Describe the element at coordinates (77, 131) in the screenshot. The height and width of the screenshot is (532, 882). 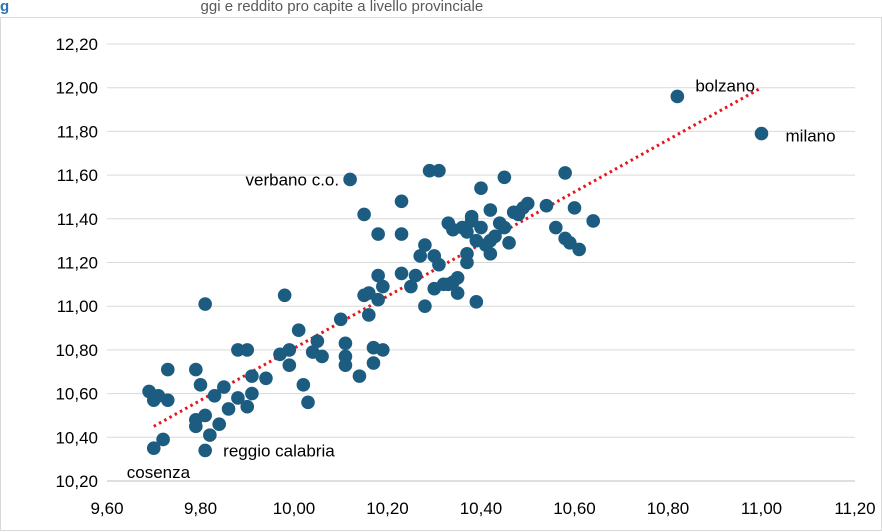
I see `y-tick-label: 11,80` at that location.